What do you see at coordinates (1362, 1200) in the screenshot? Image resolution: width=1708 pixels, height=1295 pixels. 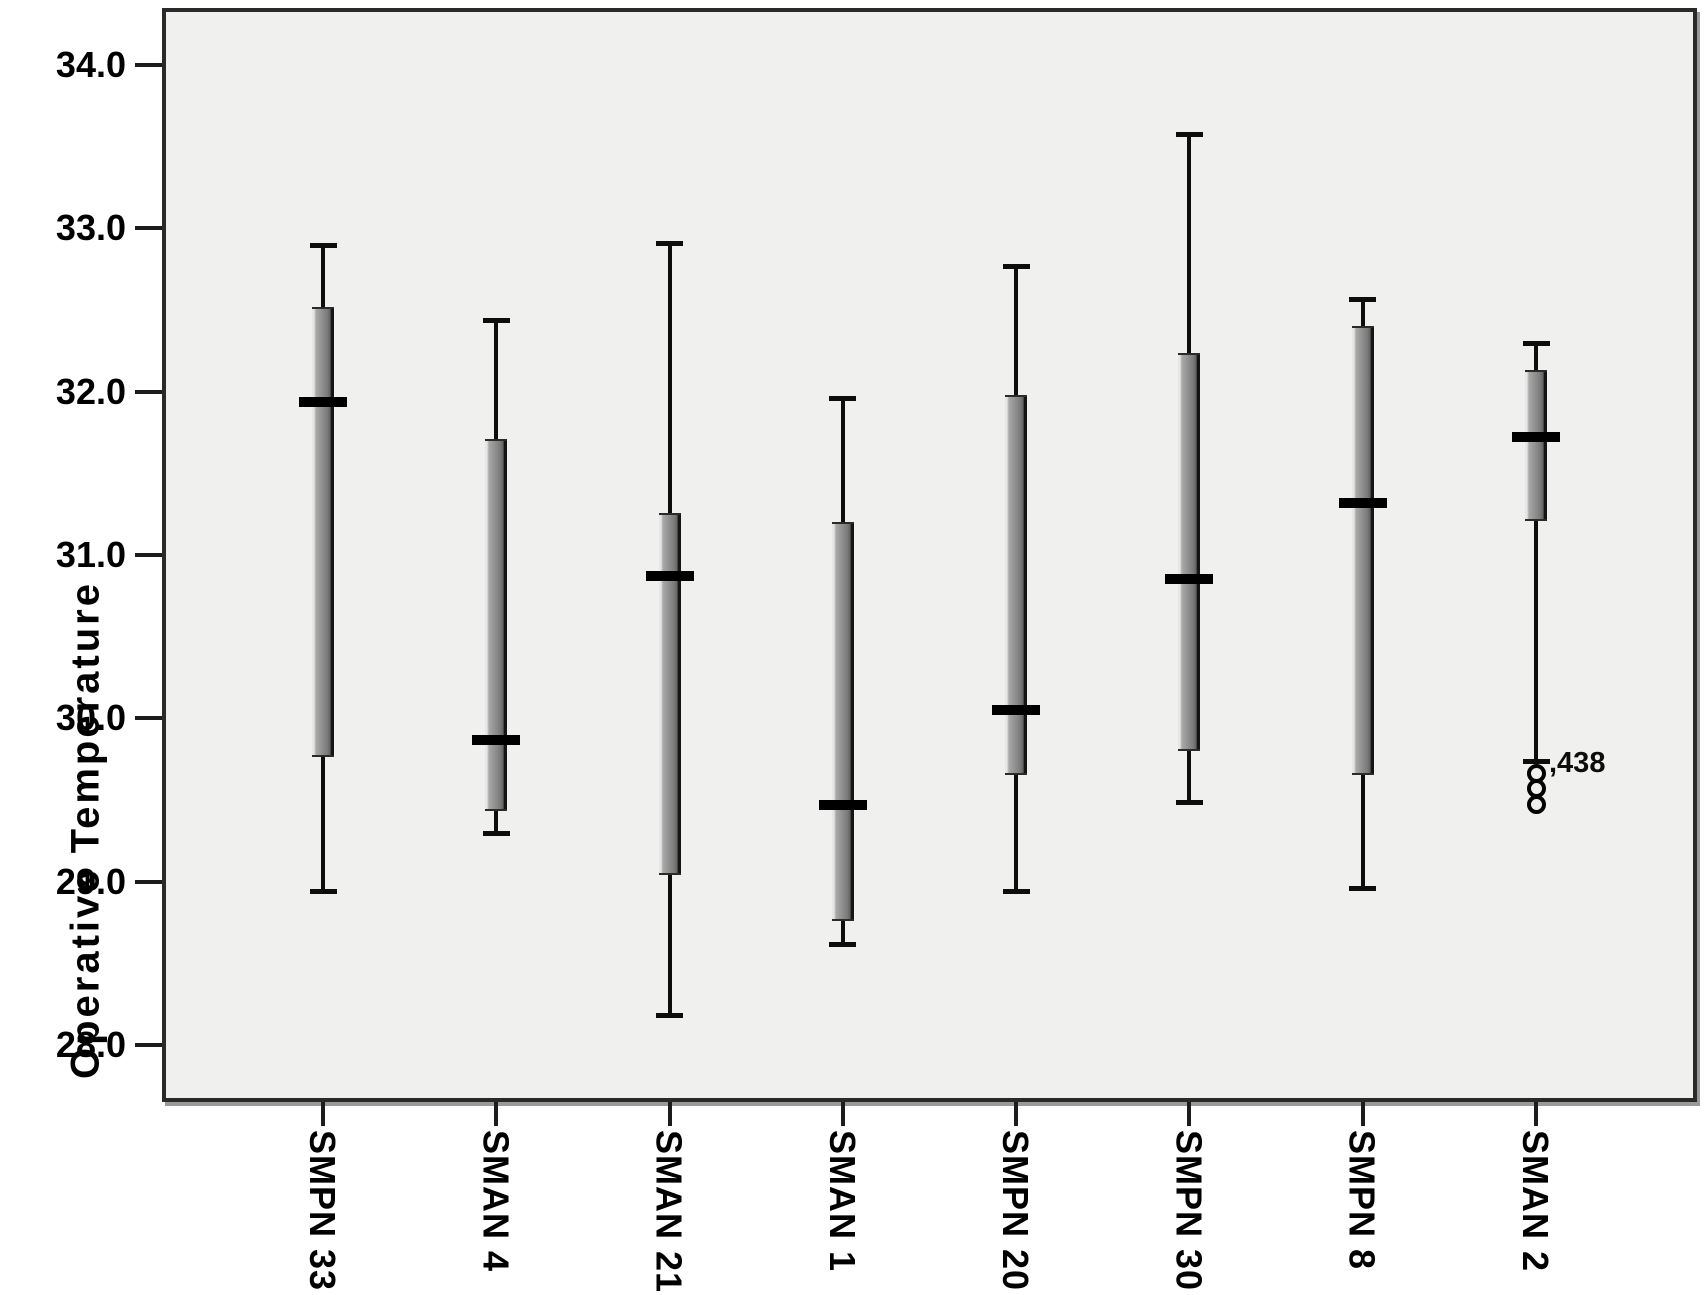 I see `x-tick-label-7: SMPN 8` at bounding box center [1362, 1200].